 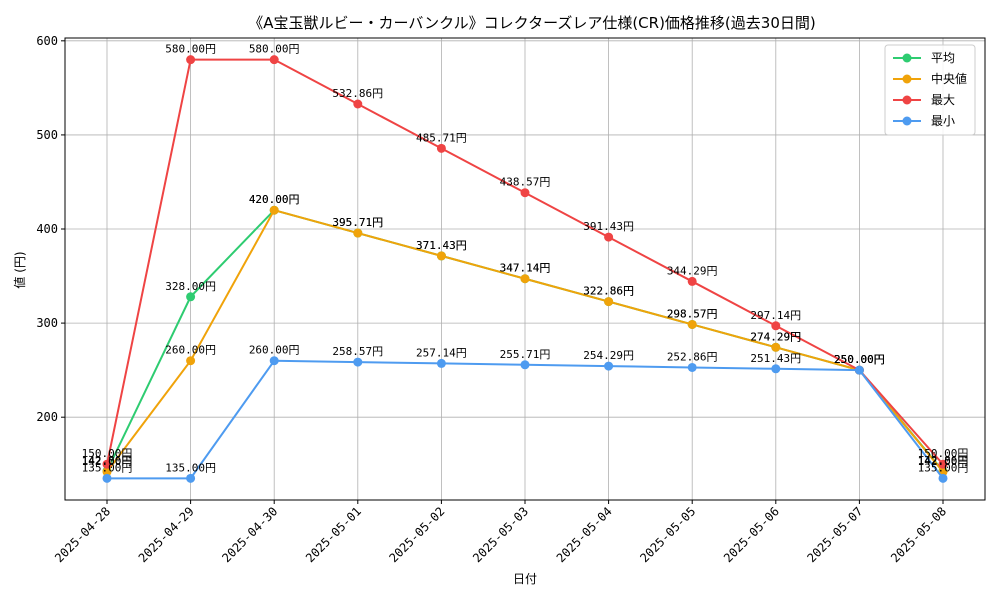 What do you see at coordinates (190, 286) in the screenshot?
I see `data-label: 328.00円` at bounding box center [190, 286].